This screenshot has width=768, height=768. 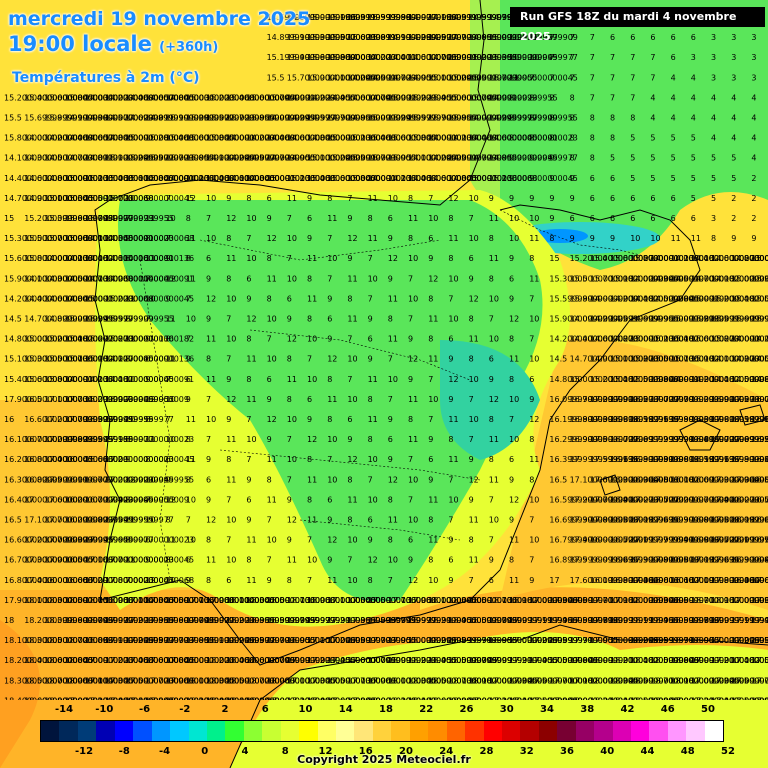 What do you see at coordinates (325, 751) in the screenshot?
I see `legend-bottom-label: 12` at bounding box center [325, 751].